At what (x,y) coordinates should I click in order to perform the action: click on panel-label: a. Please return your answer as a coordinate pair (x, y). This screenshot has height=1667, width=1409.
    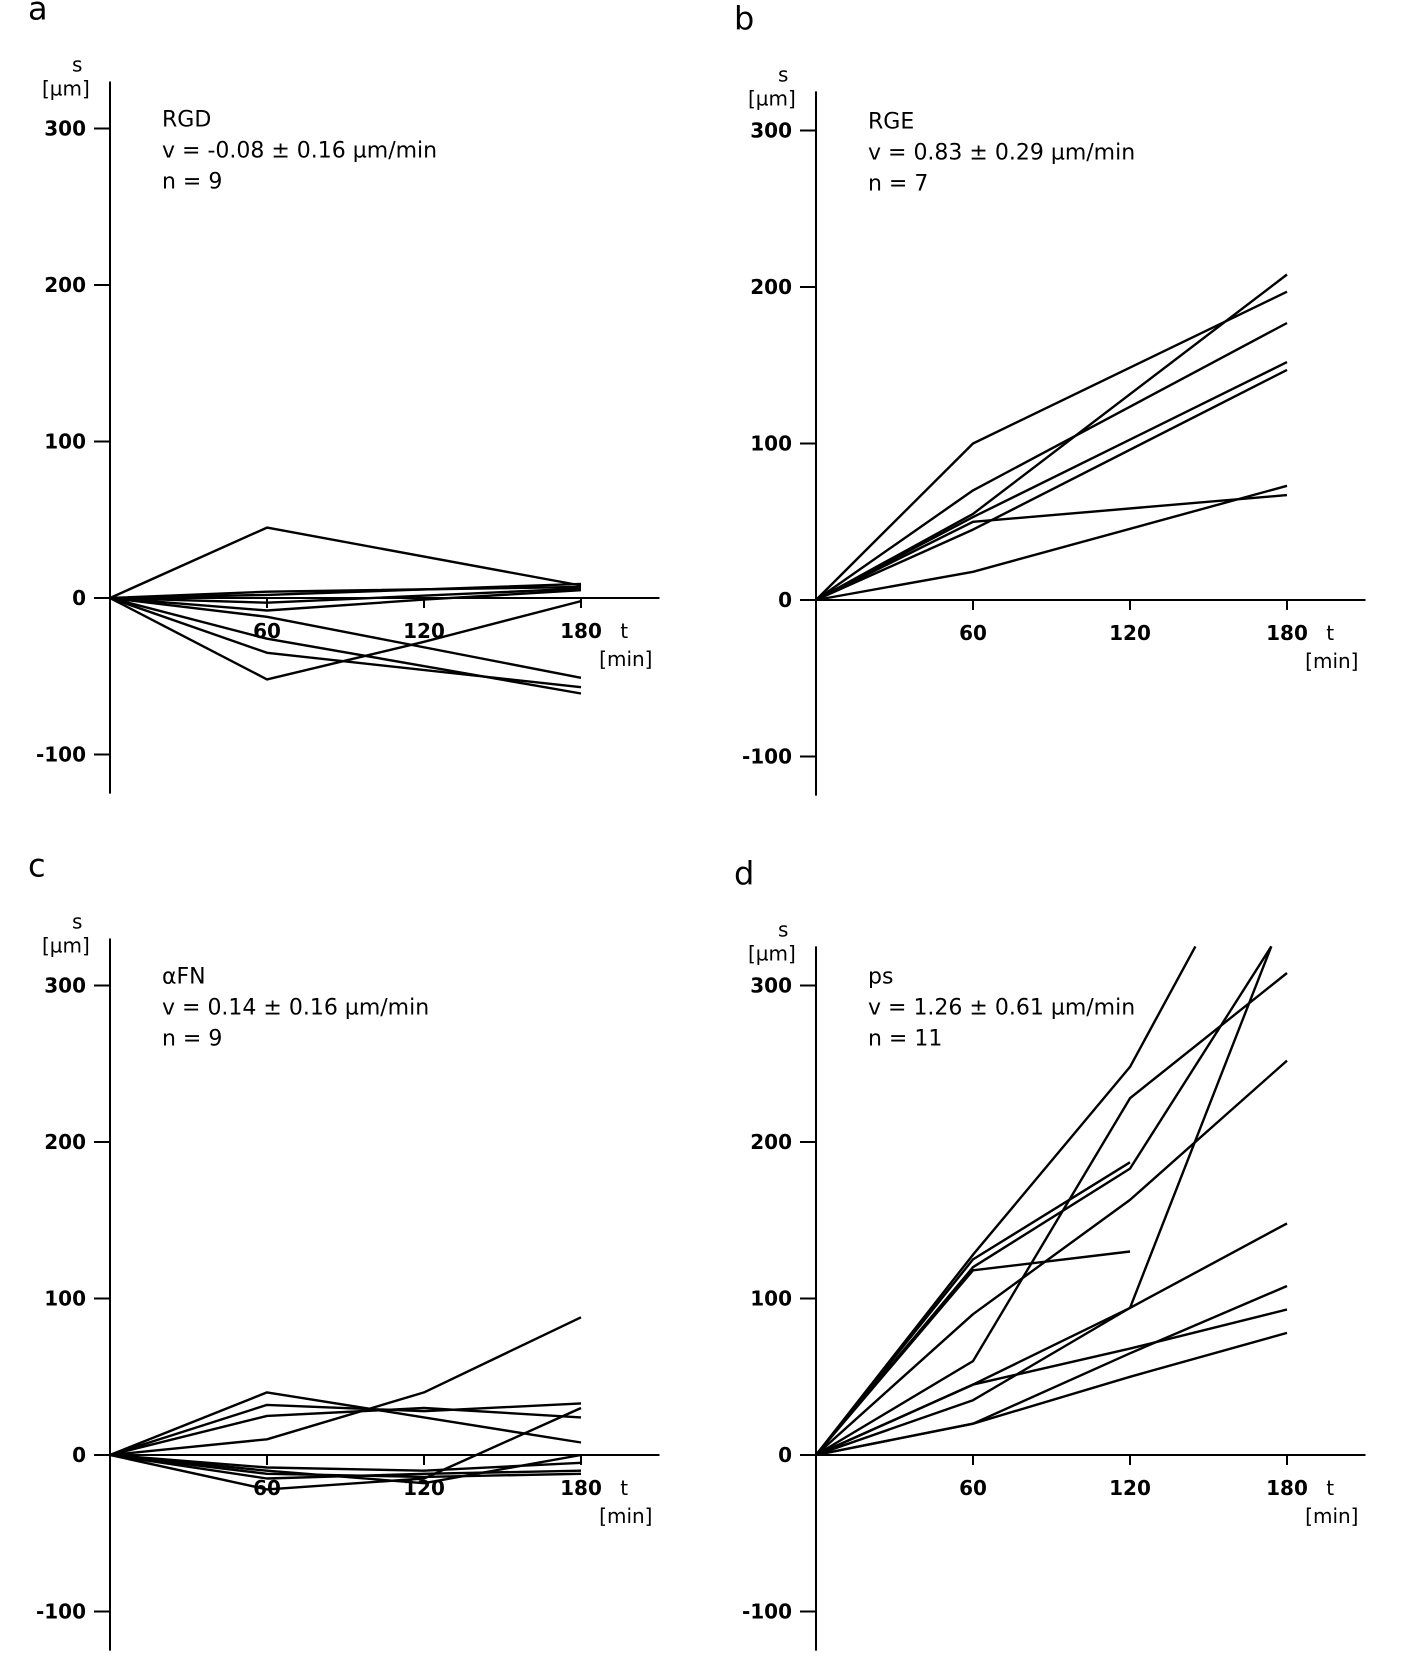
    Looking at the image, I should click on (38, 14).